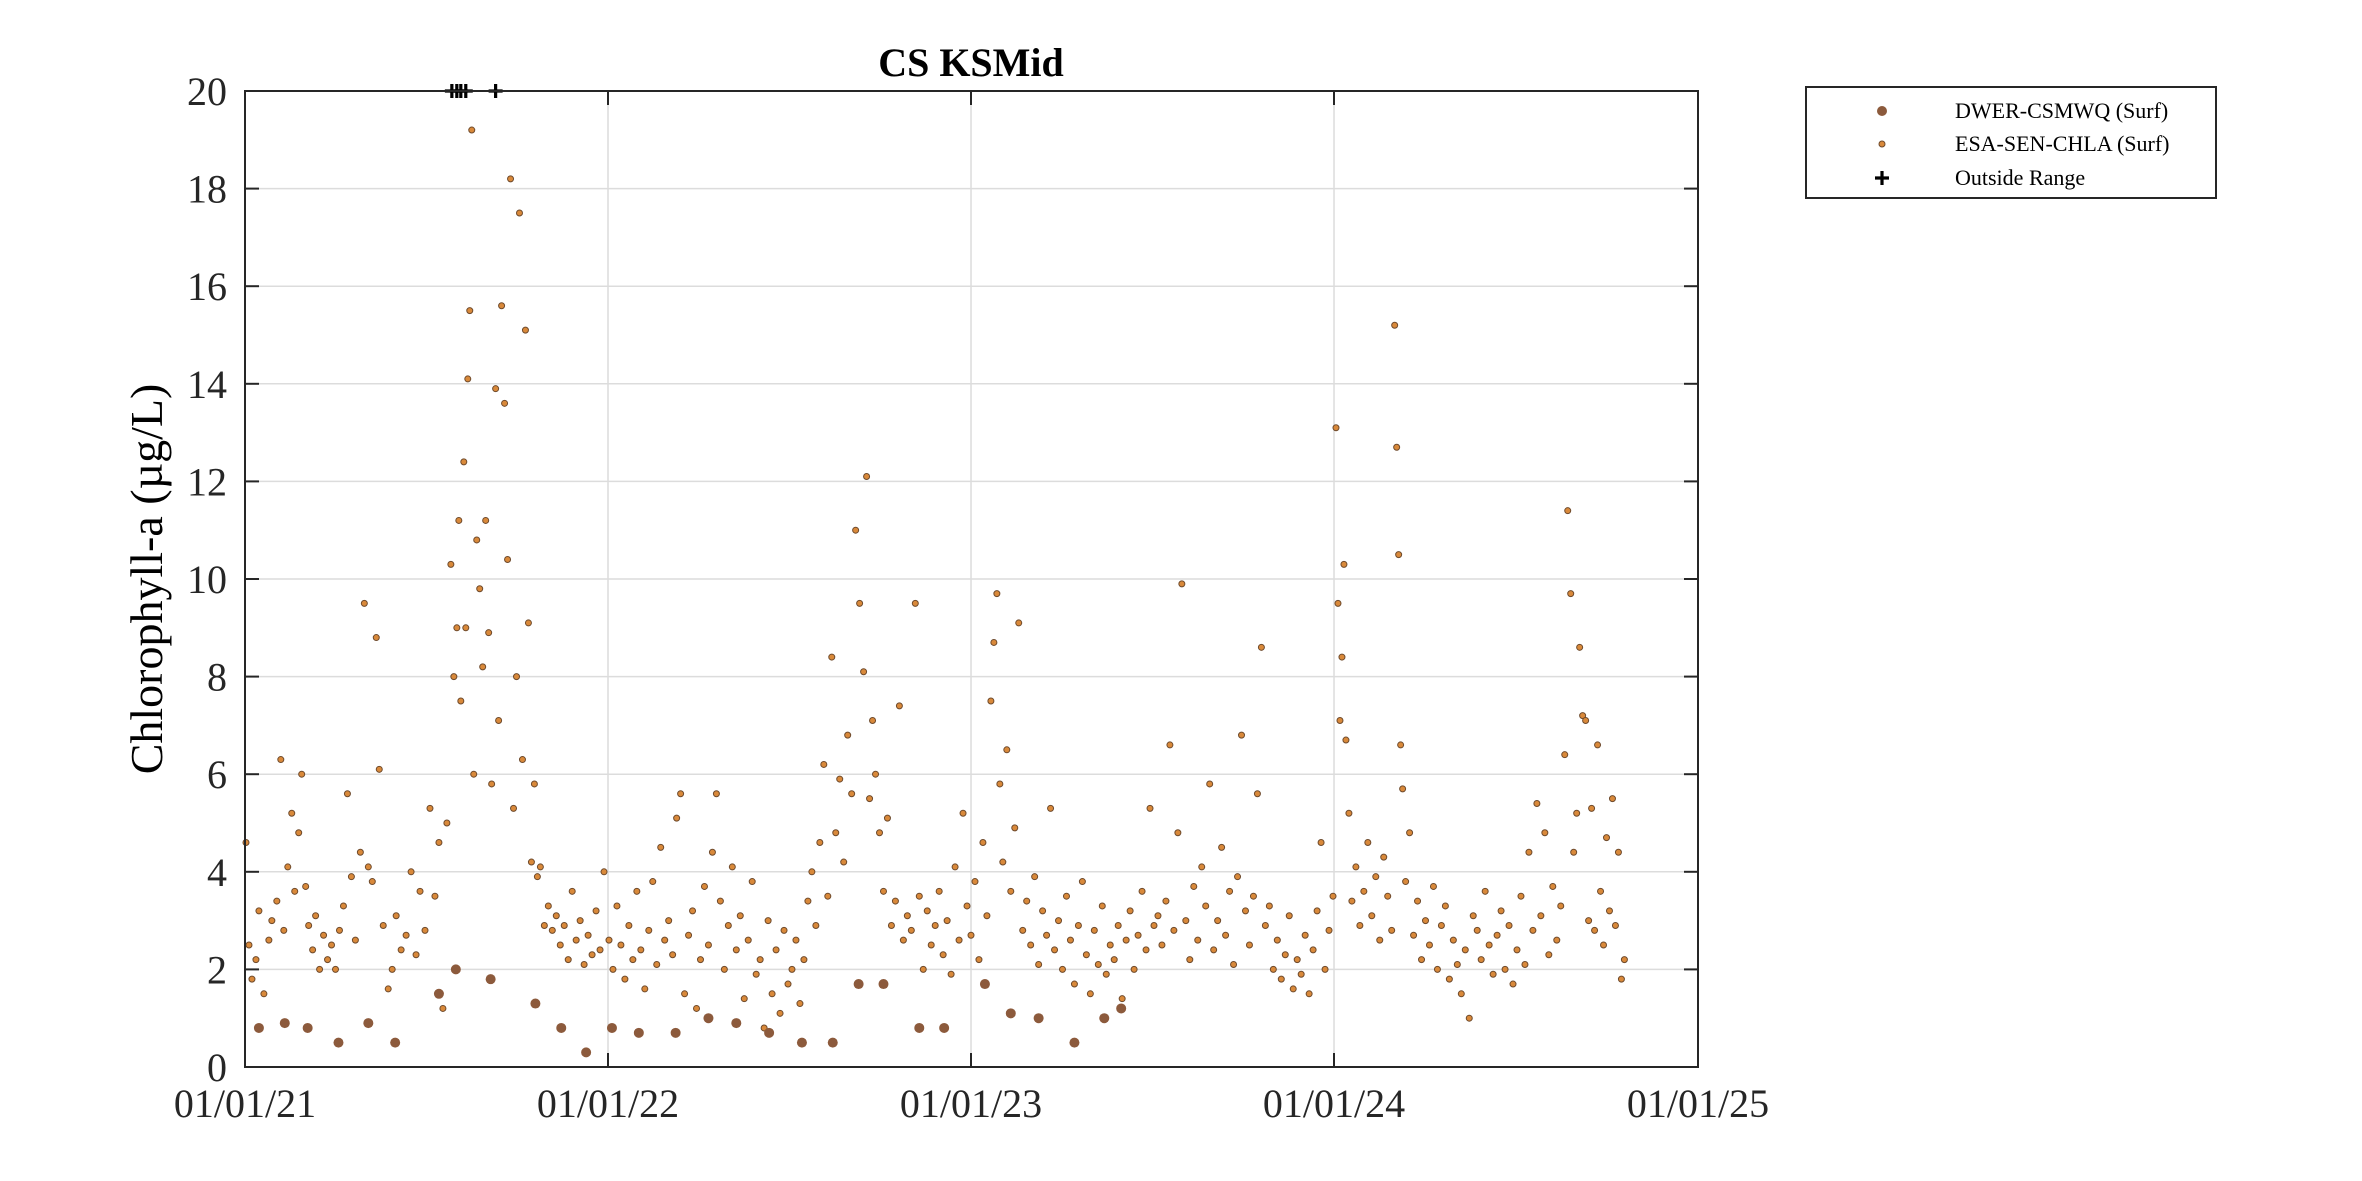  I want to click on y-tick-label: 6, so click(217, 774).